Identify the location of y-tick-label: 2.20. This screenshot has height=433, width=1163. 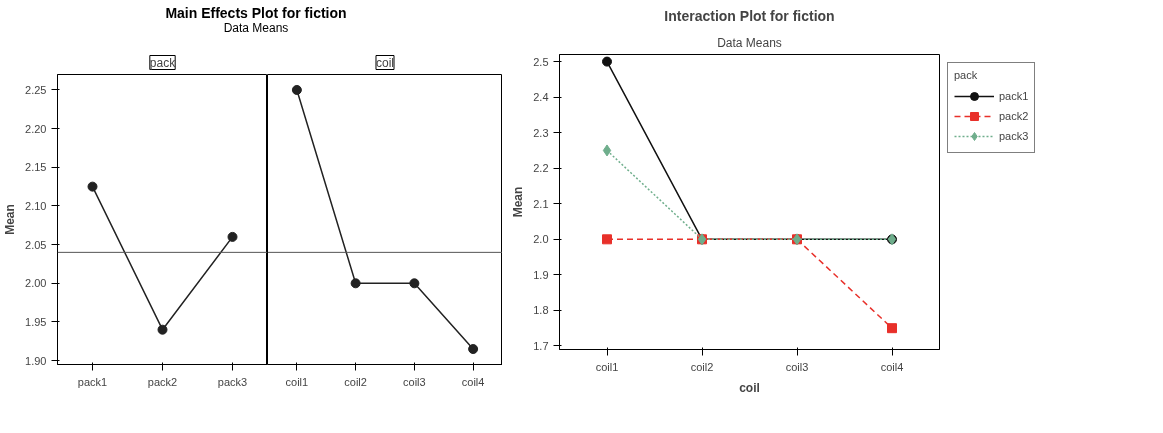
(36, 128).